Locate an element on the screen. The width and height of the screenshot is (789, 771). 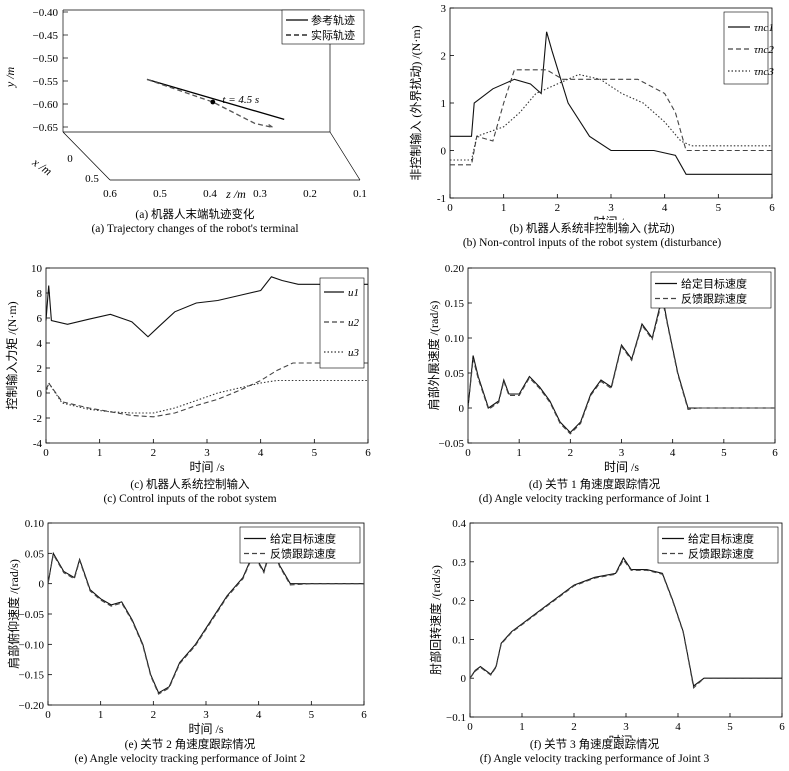
legend-label: u1 is located at coordinates (353, 293).